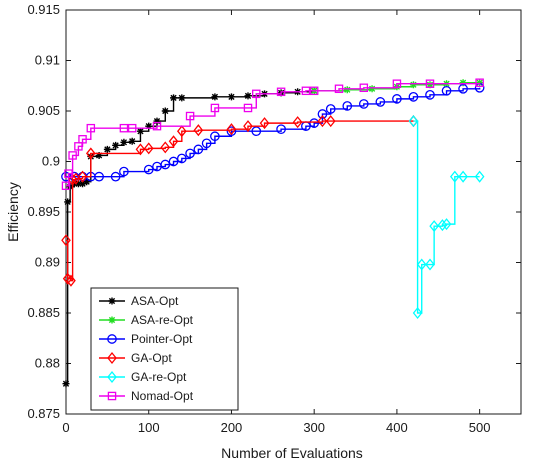 The width and height of the screenshot is (544, 469). Describe the element at coordinates (43, 110) in the screenshot. I see `y-tick-label: 0.905` at that location.